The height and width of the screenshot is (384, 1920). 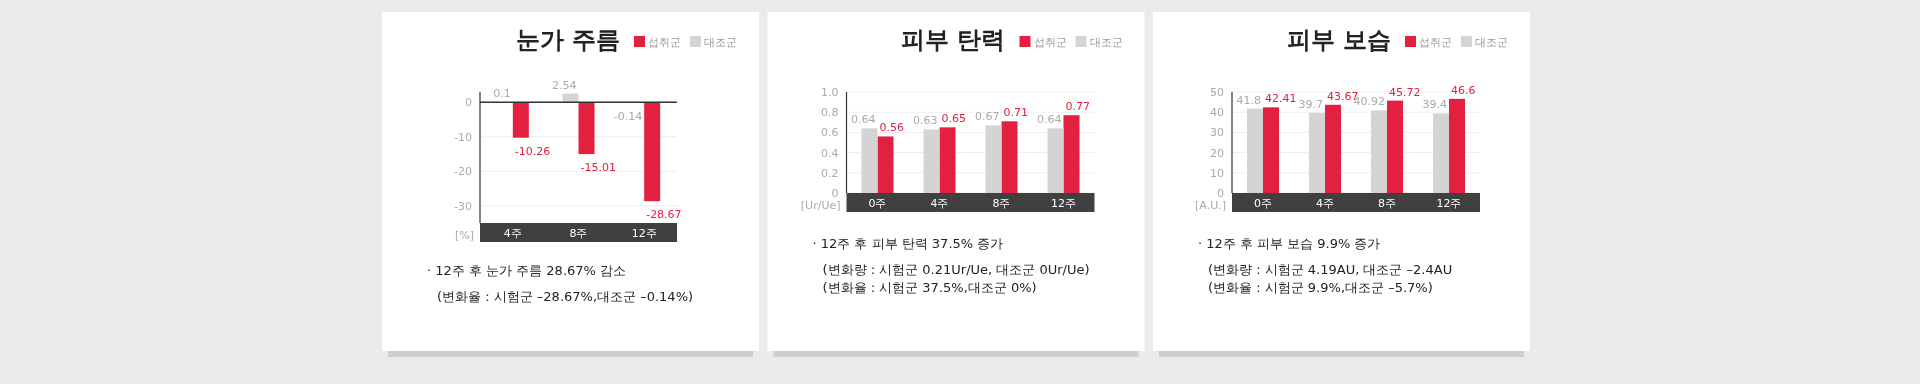 What do you see at coordinates (1248, 100) in the screenshot?
I see `data-label: 41.8` at bounding box center [1248, 100].